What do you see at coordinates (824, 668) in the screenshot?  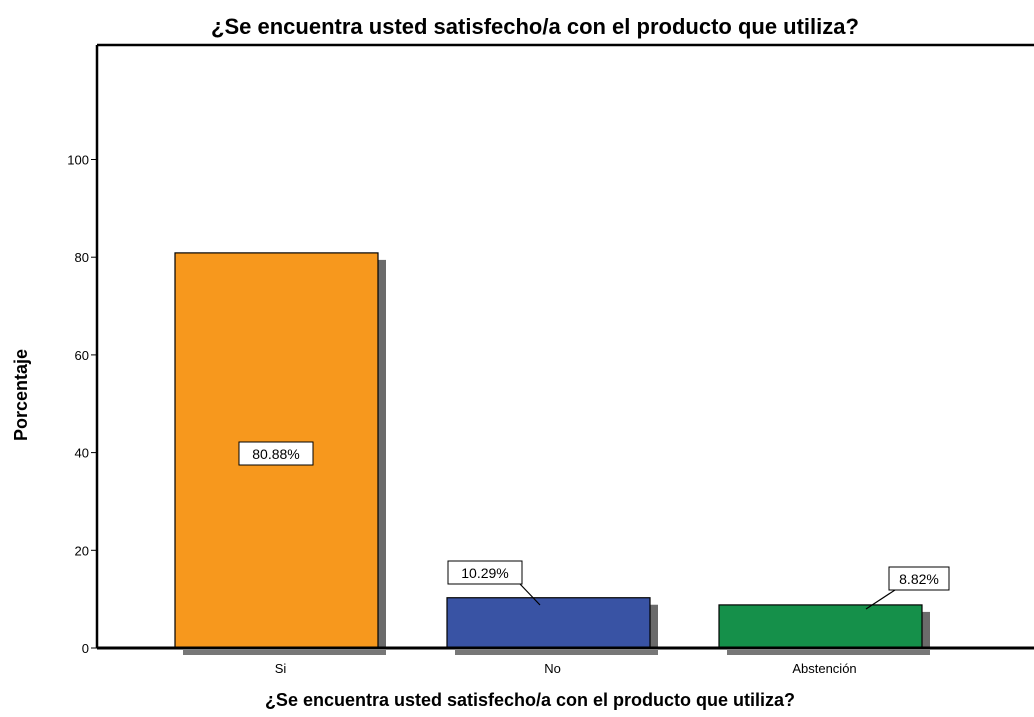 I see `x-tick-label: Abstención` at bounding box center [824, 668].